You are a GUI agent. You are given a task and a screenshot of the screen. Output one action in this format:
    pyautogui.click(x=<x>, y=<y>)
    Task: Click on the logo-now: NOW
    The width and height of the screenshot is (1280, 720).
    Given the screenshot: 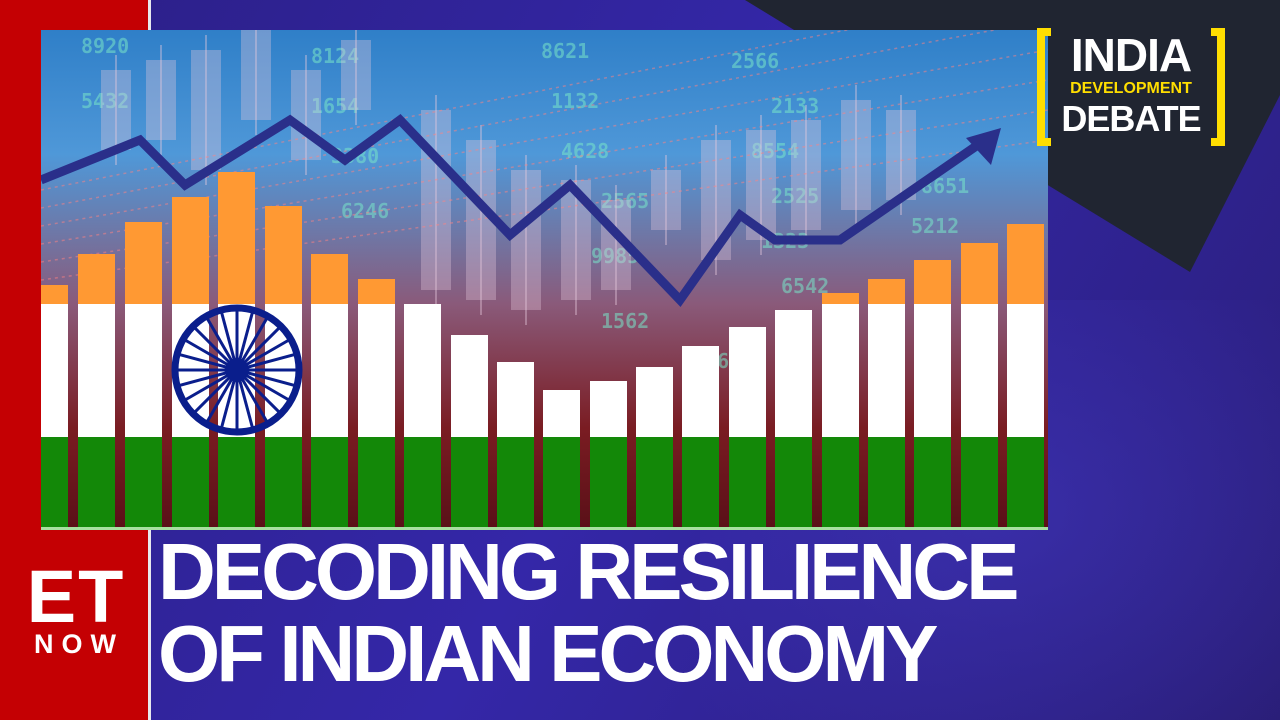 What is the action you would take?
    pyautogui.click(x=79, y=644)
    